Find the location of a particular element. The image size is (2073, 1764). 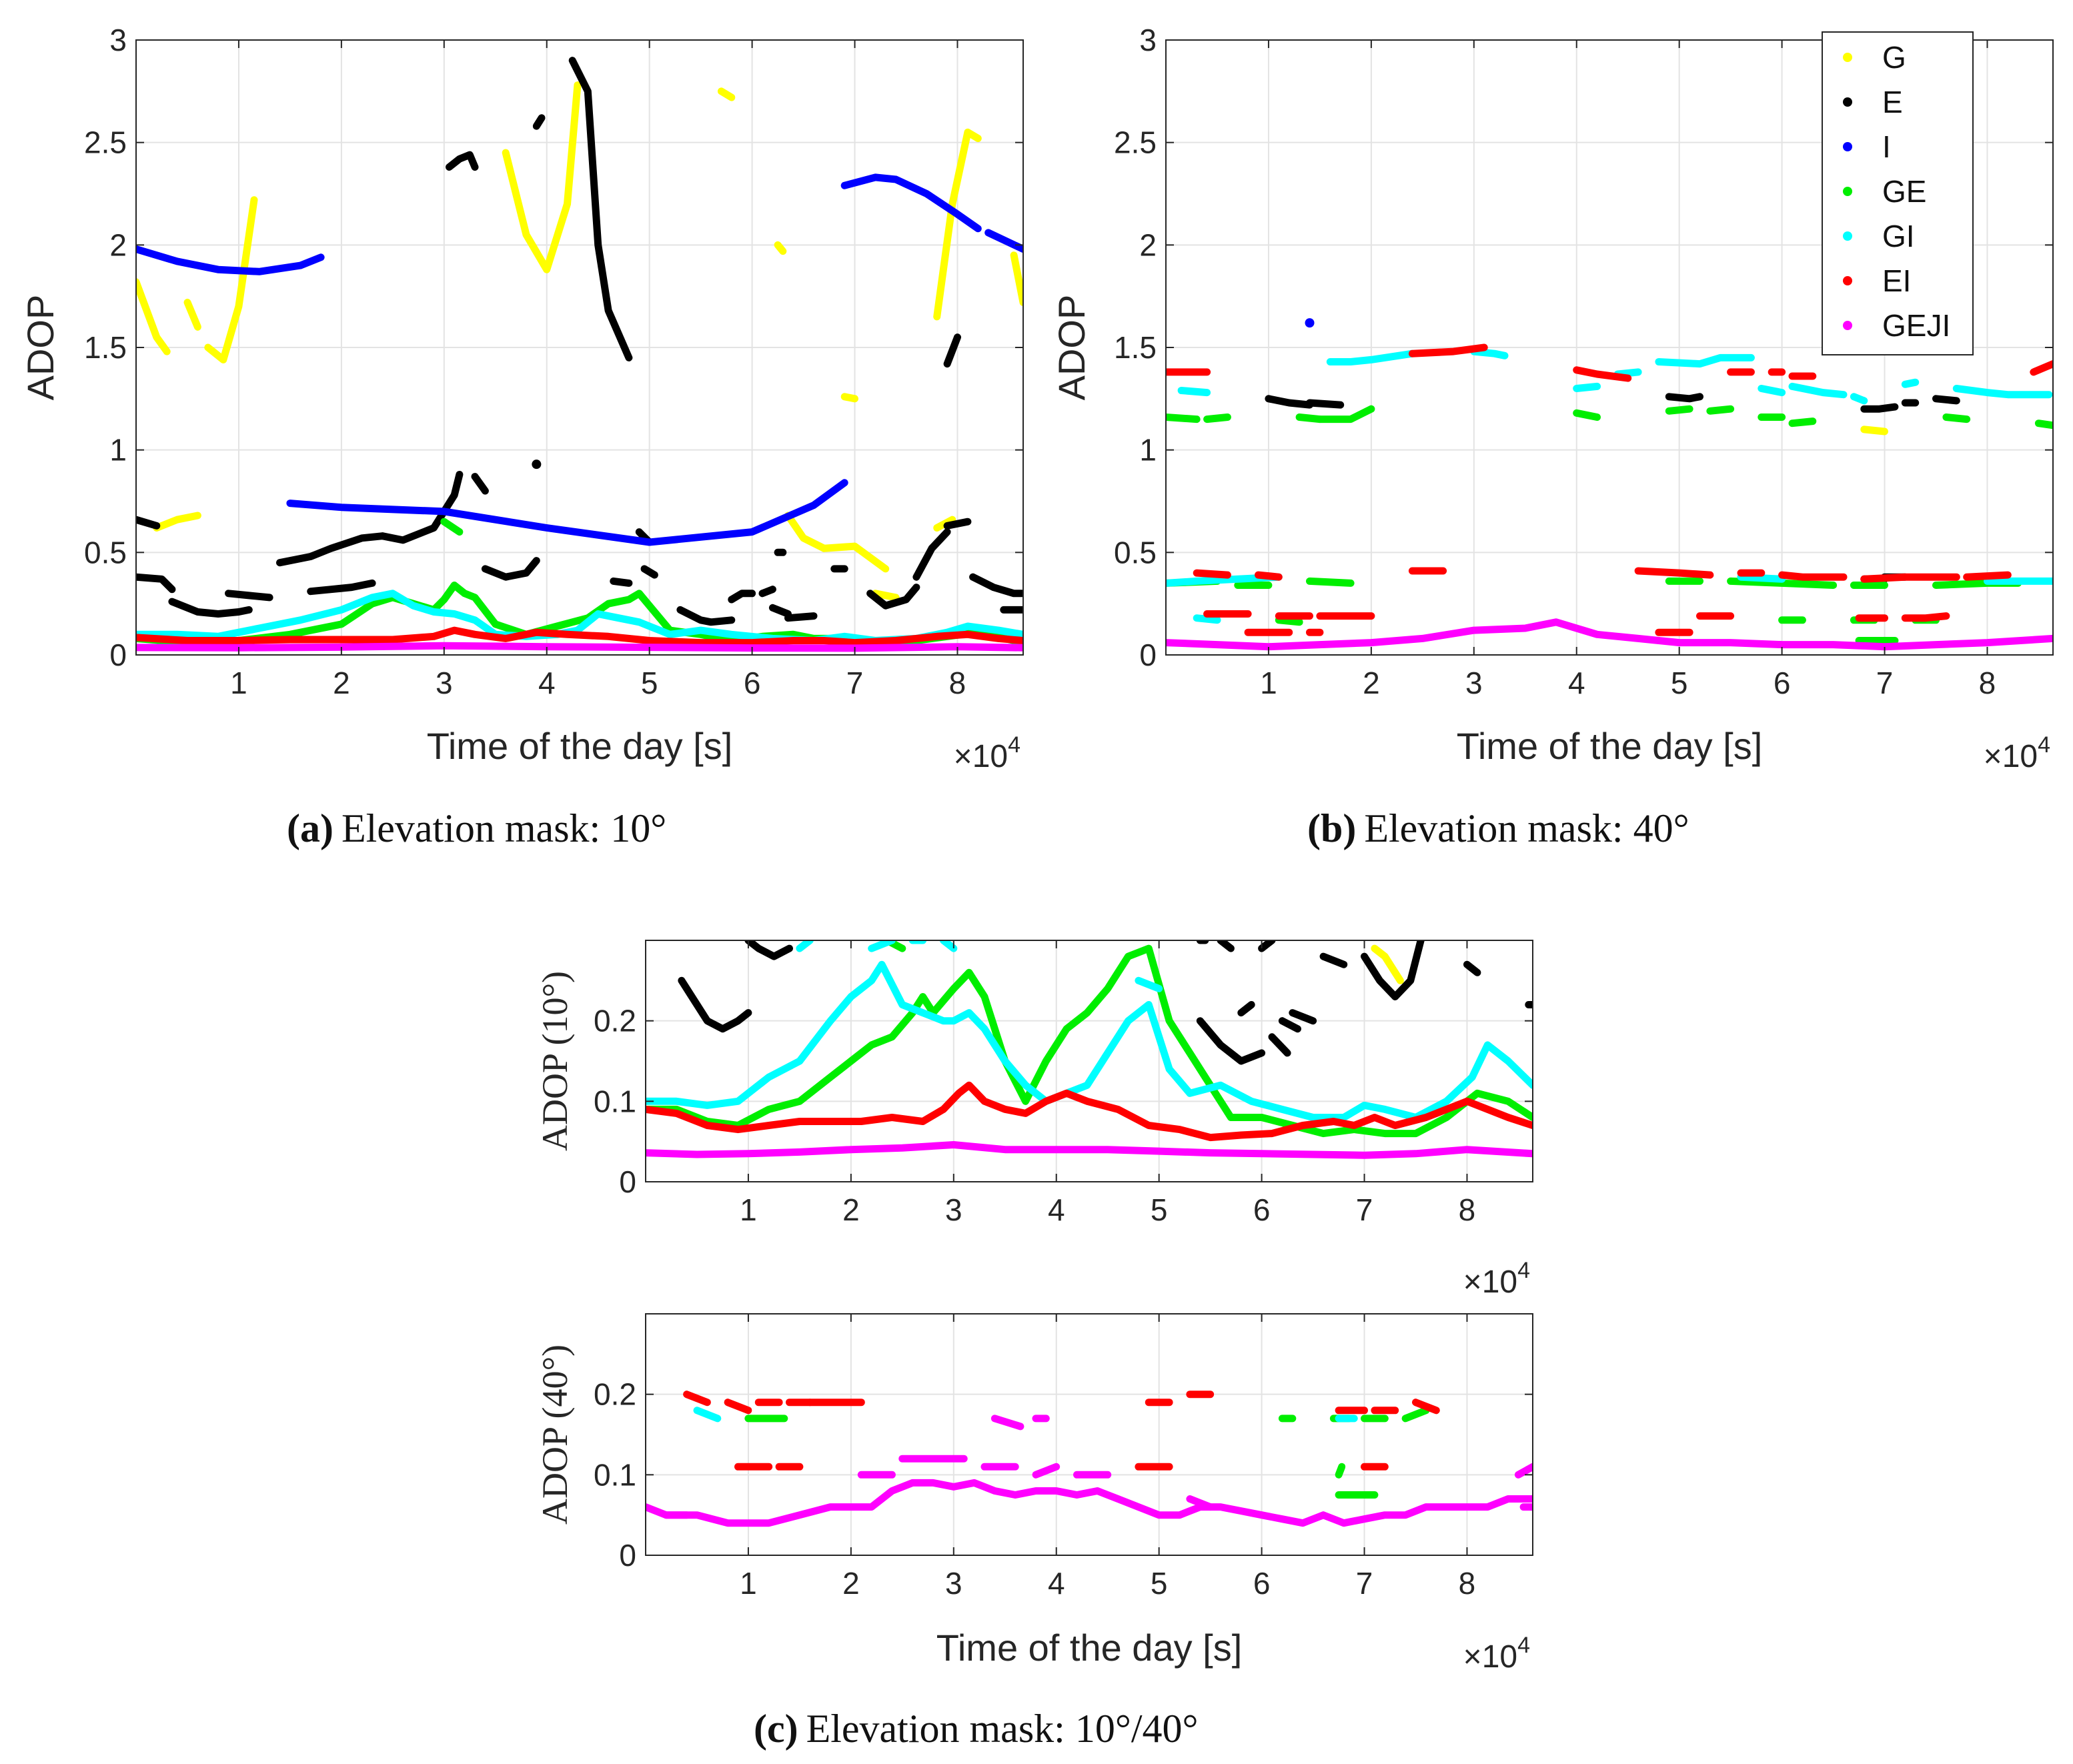

caption-c: (c) Elevation mask: 10°/40° is located at coordinates (976, 1729).